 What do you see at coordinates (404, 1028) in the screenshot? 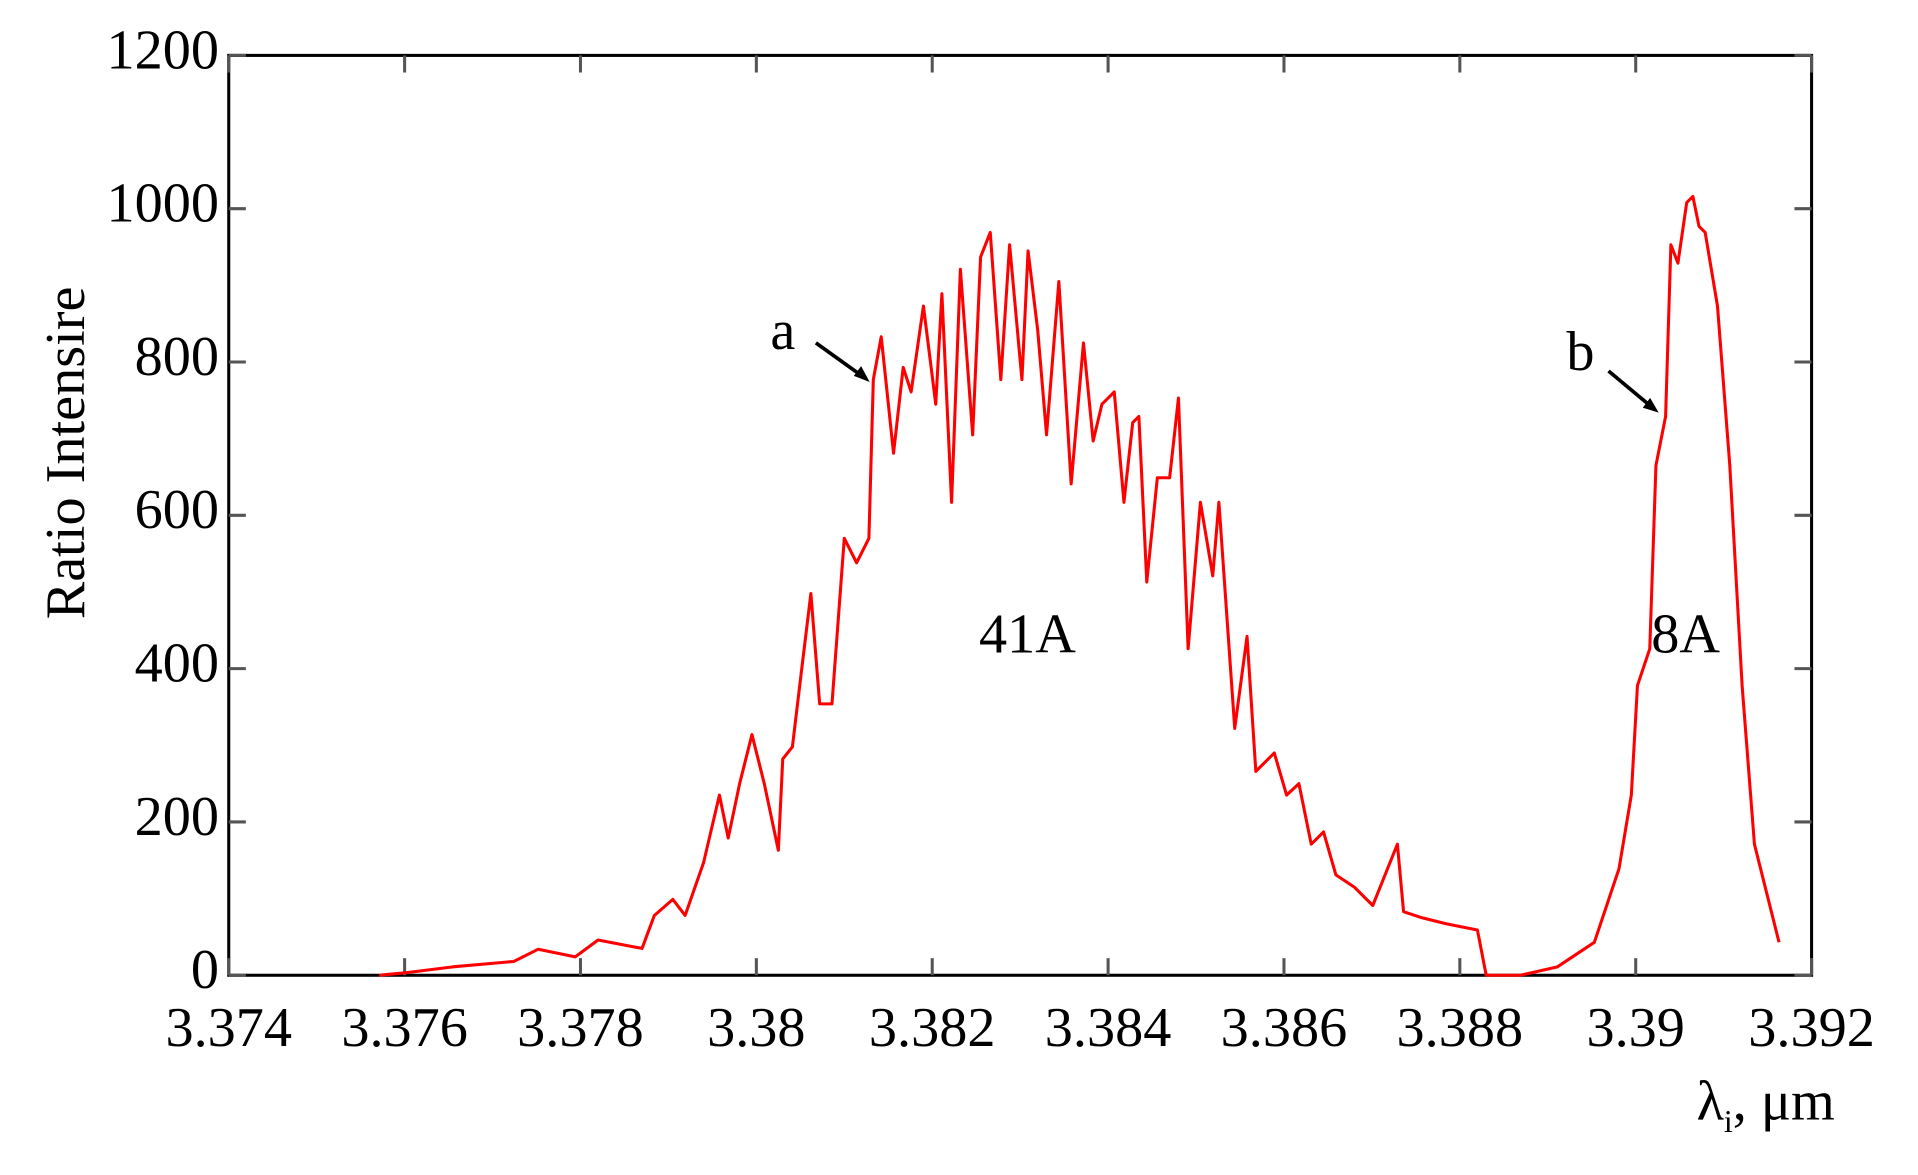
I see `x-tick-label: 3.376` at bounding box center [404, 1028].